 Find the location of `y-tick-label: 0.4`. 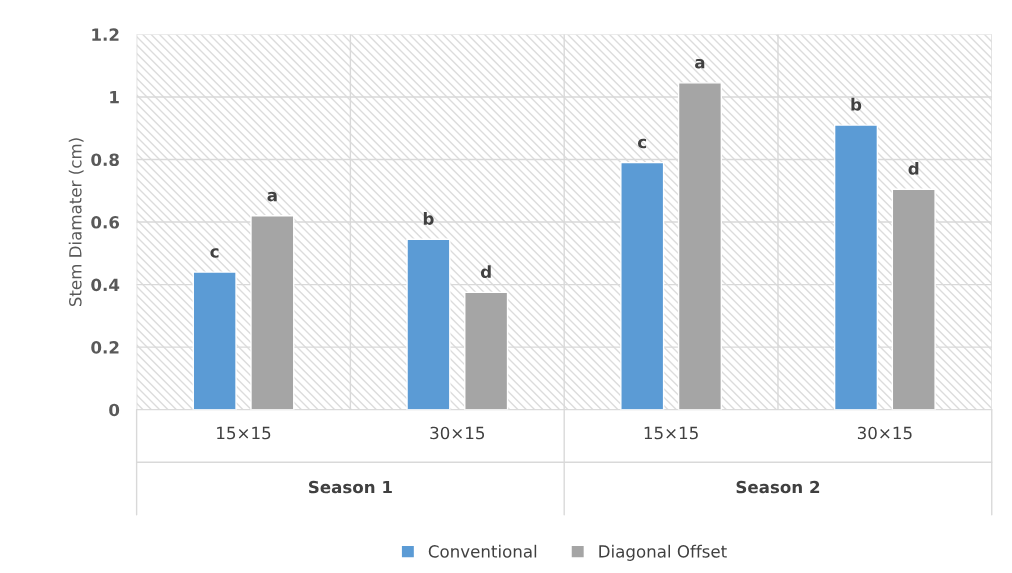

y-tick-label: 0.4 is located at coordinates (105, 285).